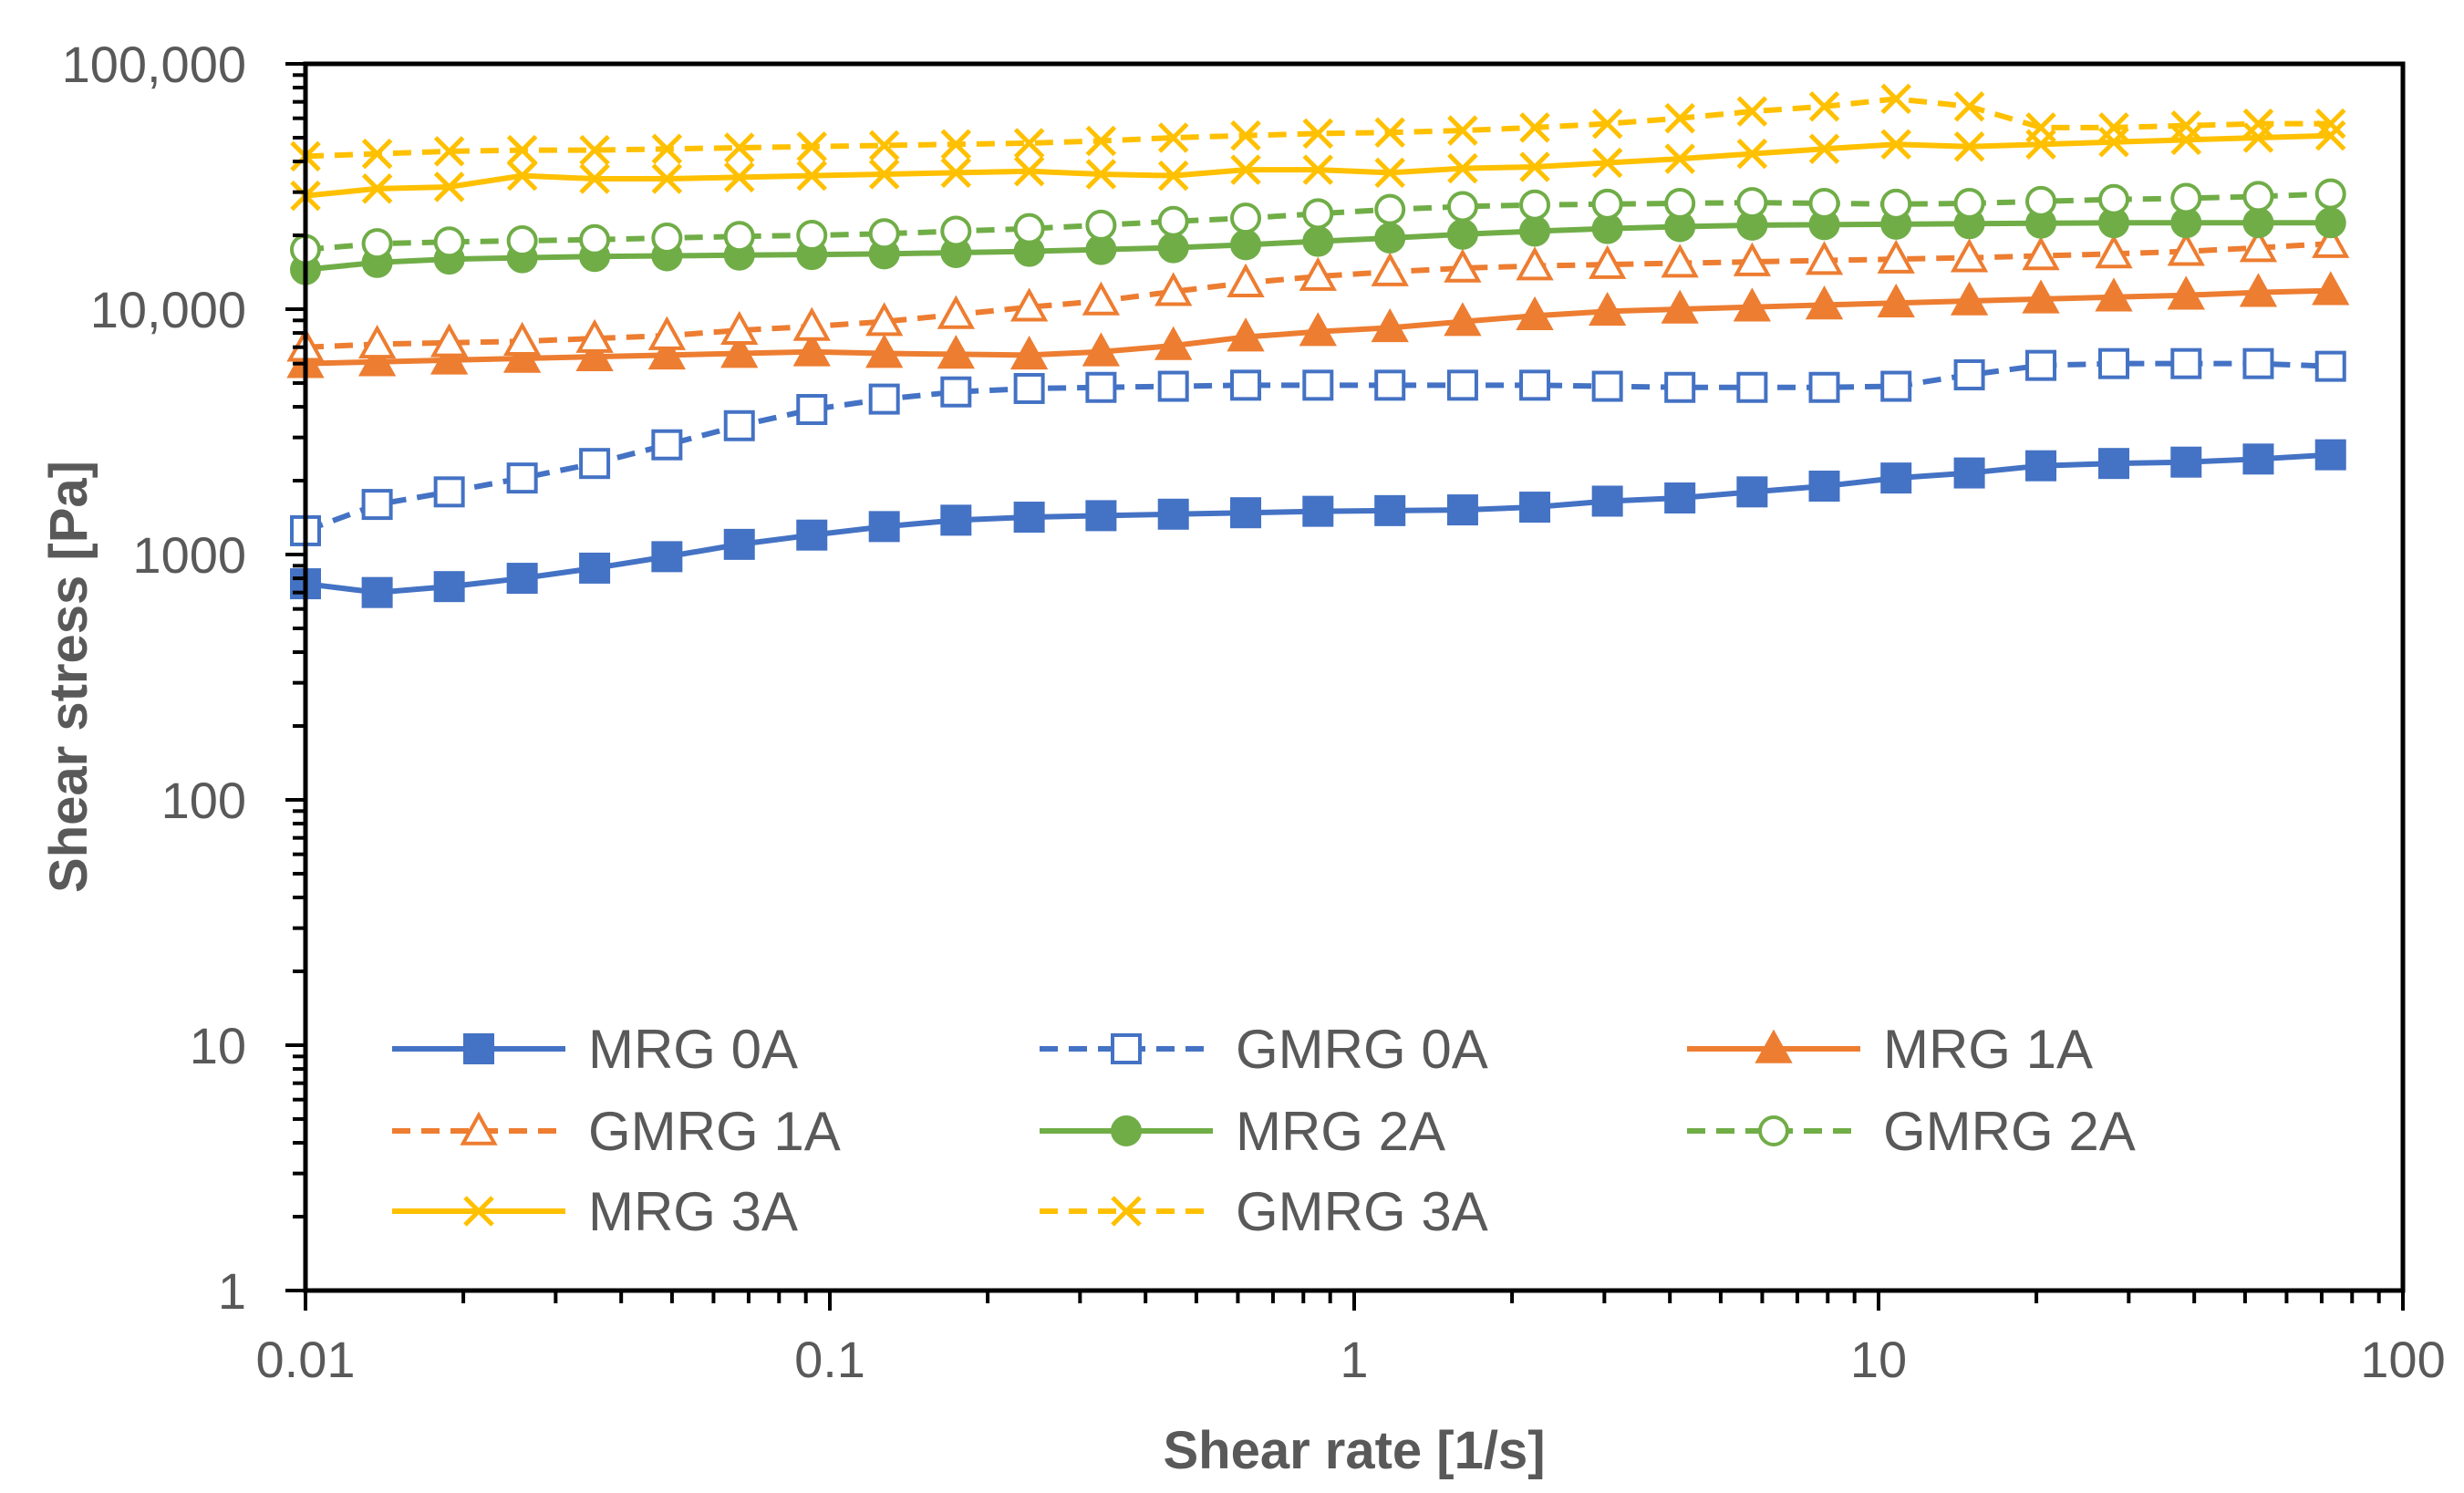 This screenshot has height=1493, width=2464. What do you see at coordinates (204, 800) in the screenshot?
I see `y-tick-label: 100` at bounding box center [204, 800].